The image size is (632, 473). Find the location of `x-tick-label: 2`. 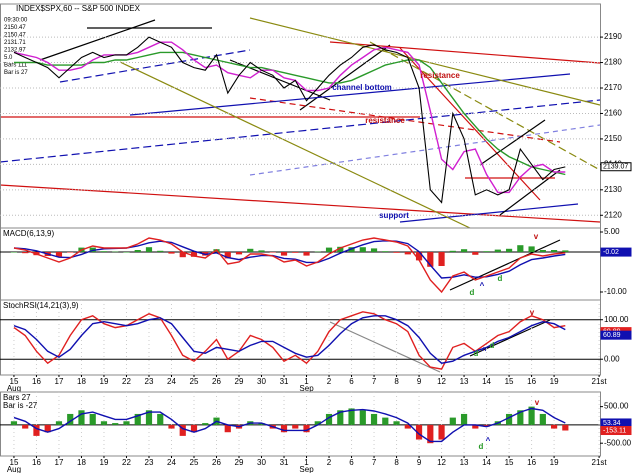

x-tick-label: 2 is located at coordinates (329, 462).